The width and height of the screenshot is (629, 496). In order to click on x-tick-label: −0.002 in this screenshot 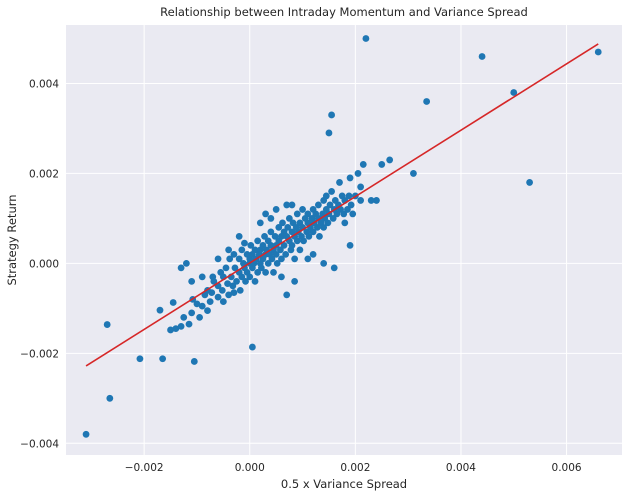, I will do `click(144, 468)`.